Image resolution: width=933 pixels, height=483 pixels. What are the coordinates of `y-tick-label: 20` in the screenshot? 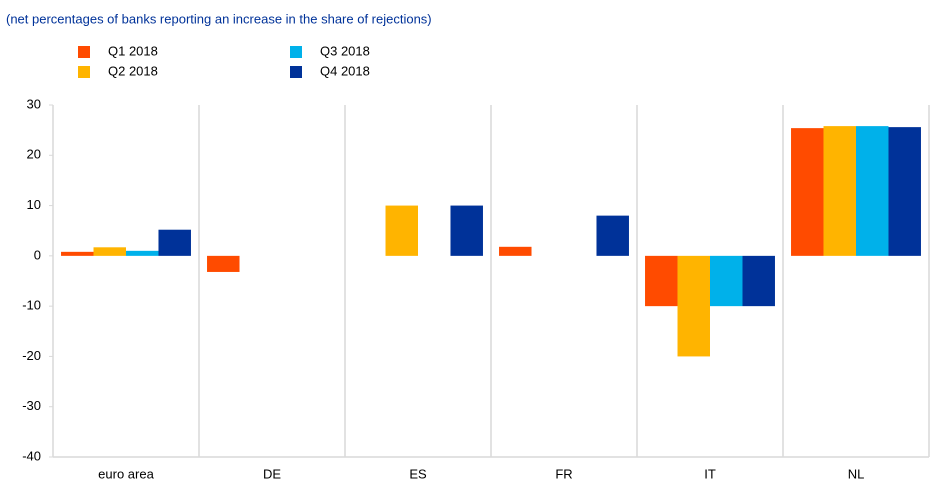 It's located at (34, 154).